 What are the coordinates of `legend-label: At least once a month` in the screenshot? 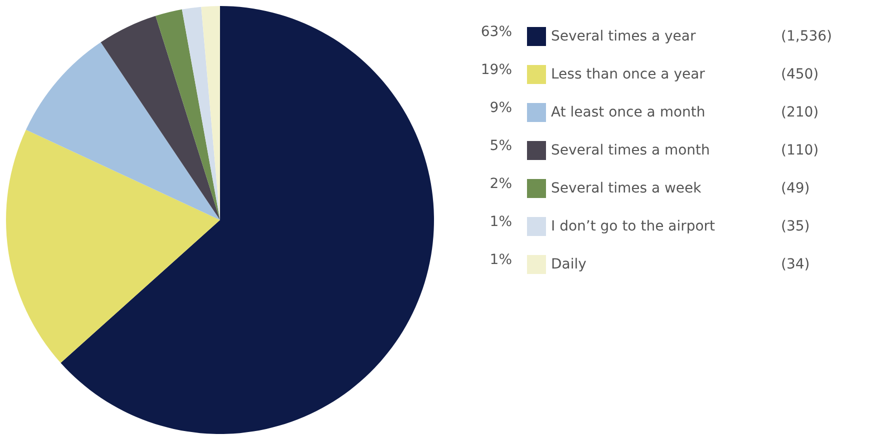 It's located at (628, 112).